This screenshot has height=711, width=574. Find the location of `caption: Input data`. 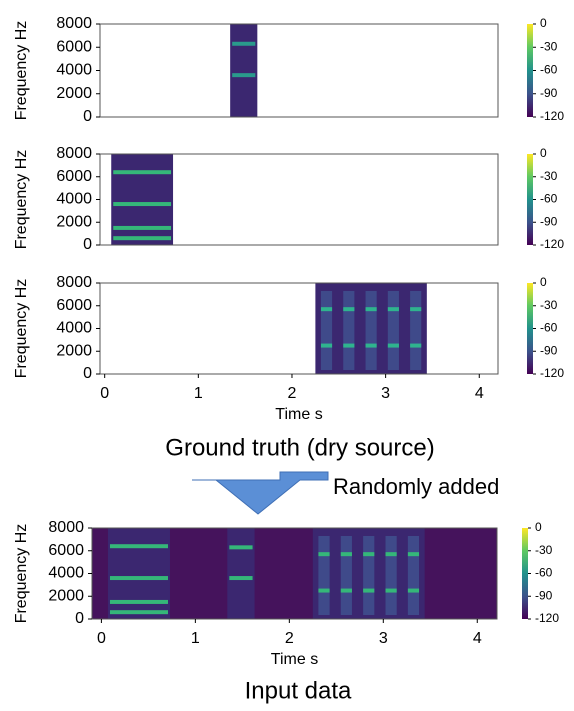

caption: Input data is located at coordinates (298, 690).